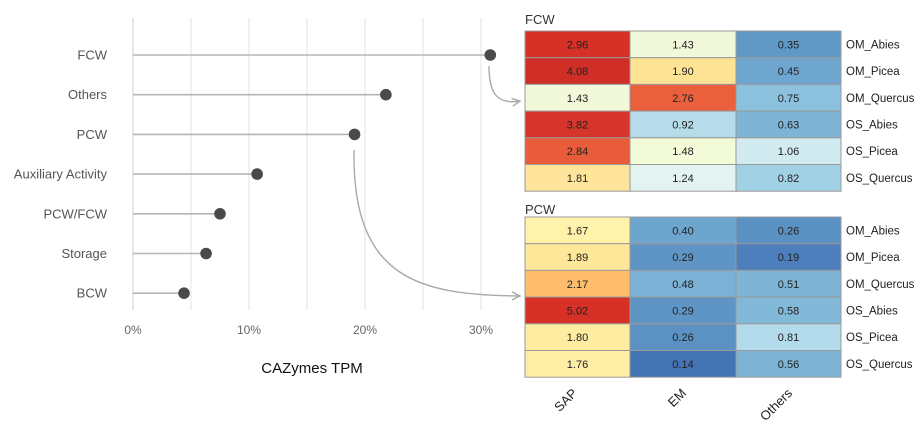 The image size is (919, 423). Describe the element at coordinates (577, 231) in the screenshot. I see `heatmap-cell-value: 1.67` at that location.